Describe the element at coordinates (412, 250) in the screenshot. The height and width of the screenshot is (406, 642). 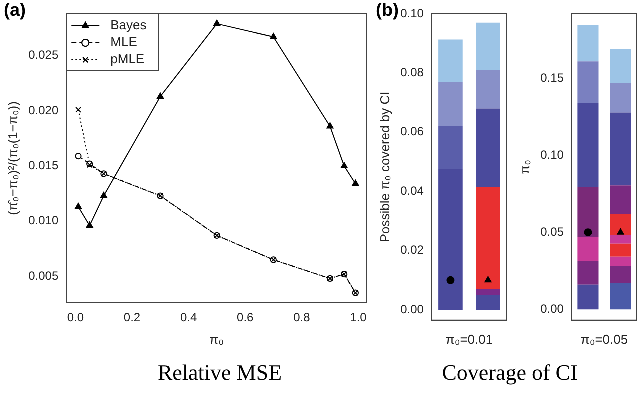
I see `y-tick-label: 0.02` at that location.